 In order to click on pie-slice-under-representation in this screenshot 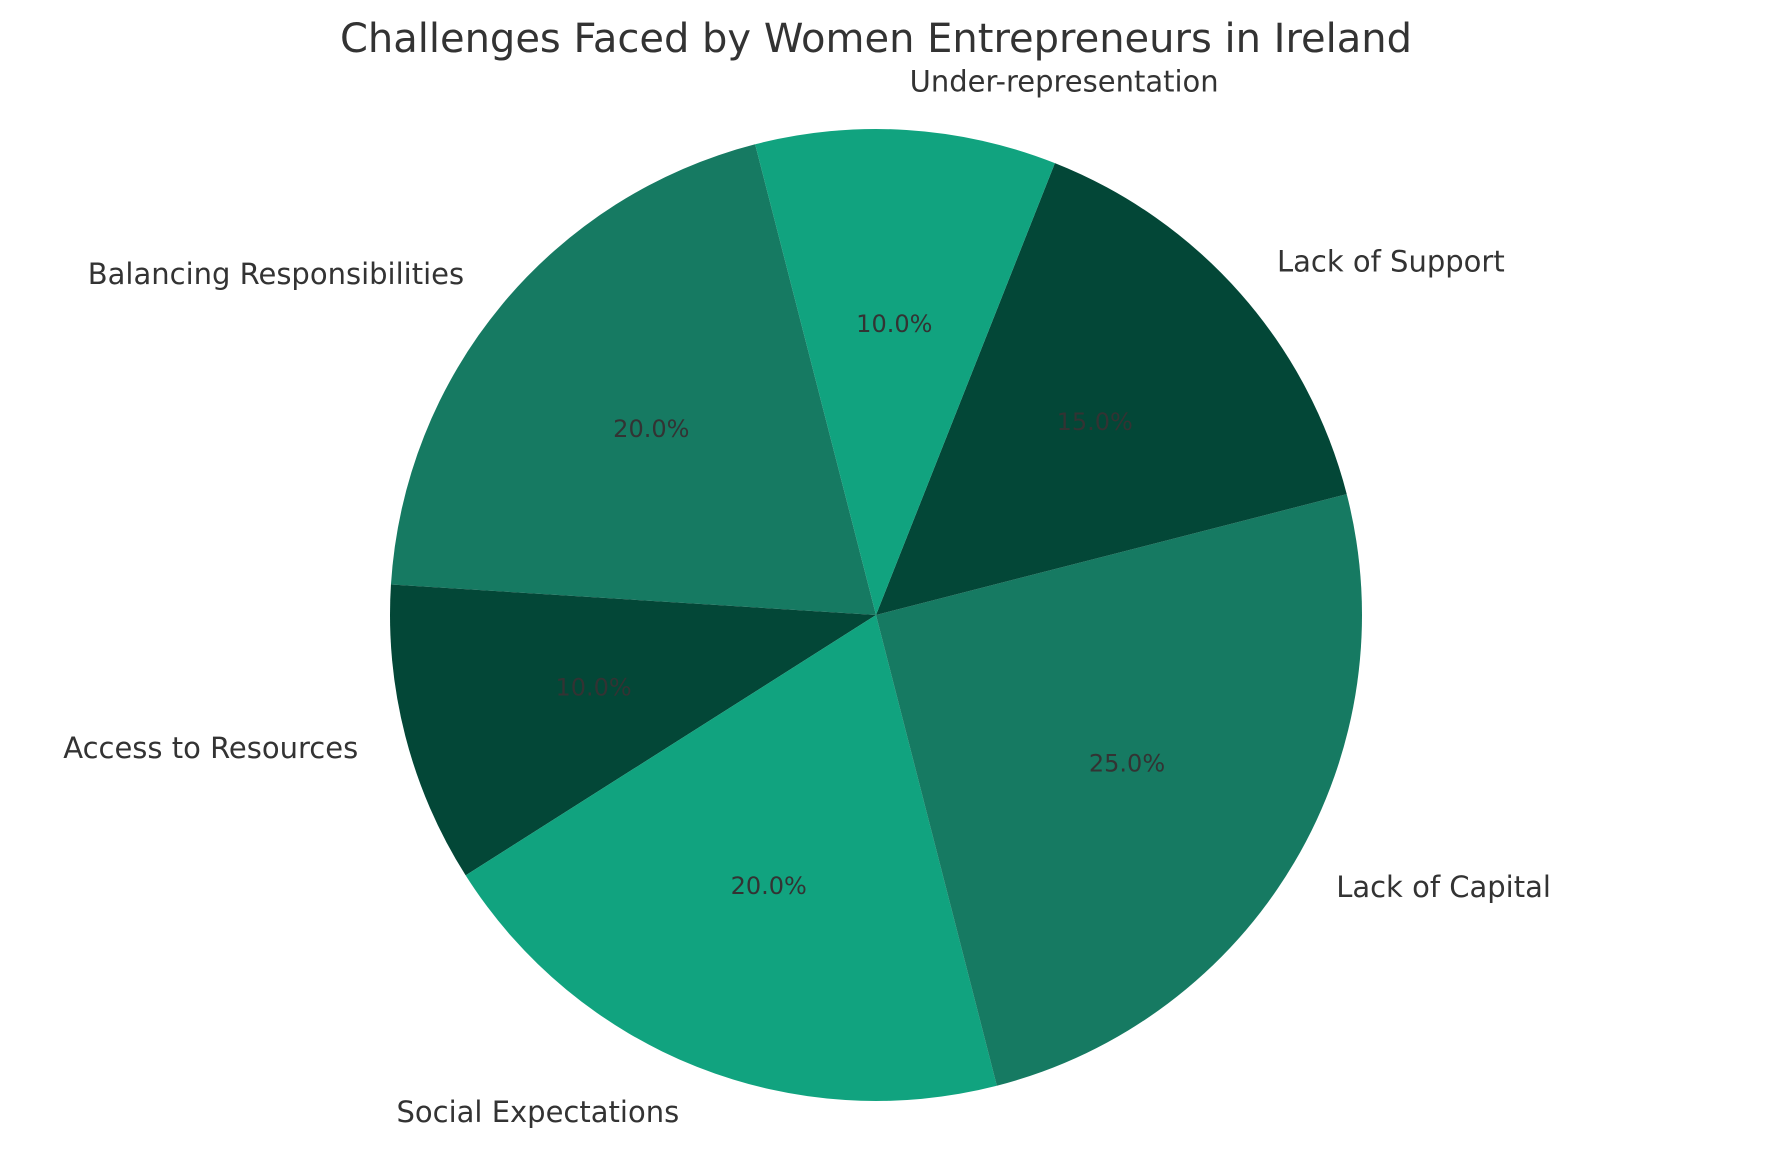, I will do `click(905, 372)`.